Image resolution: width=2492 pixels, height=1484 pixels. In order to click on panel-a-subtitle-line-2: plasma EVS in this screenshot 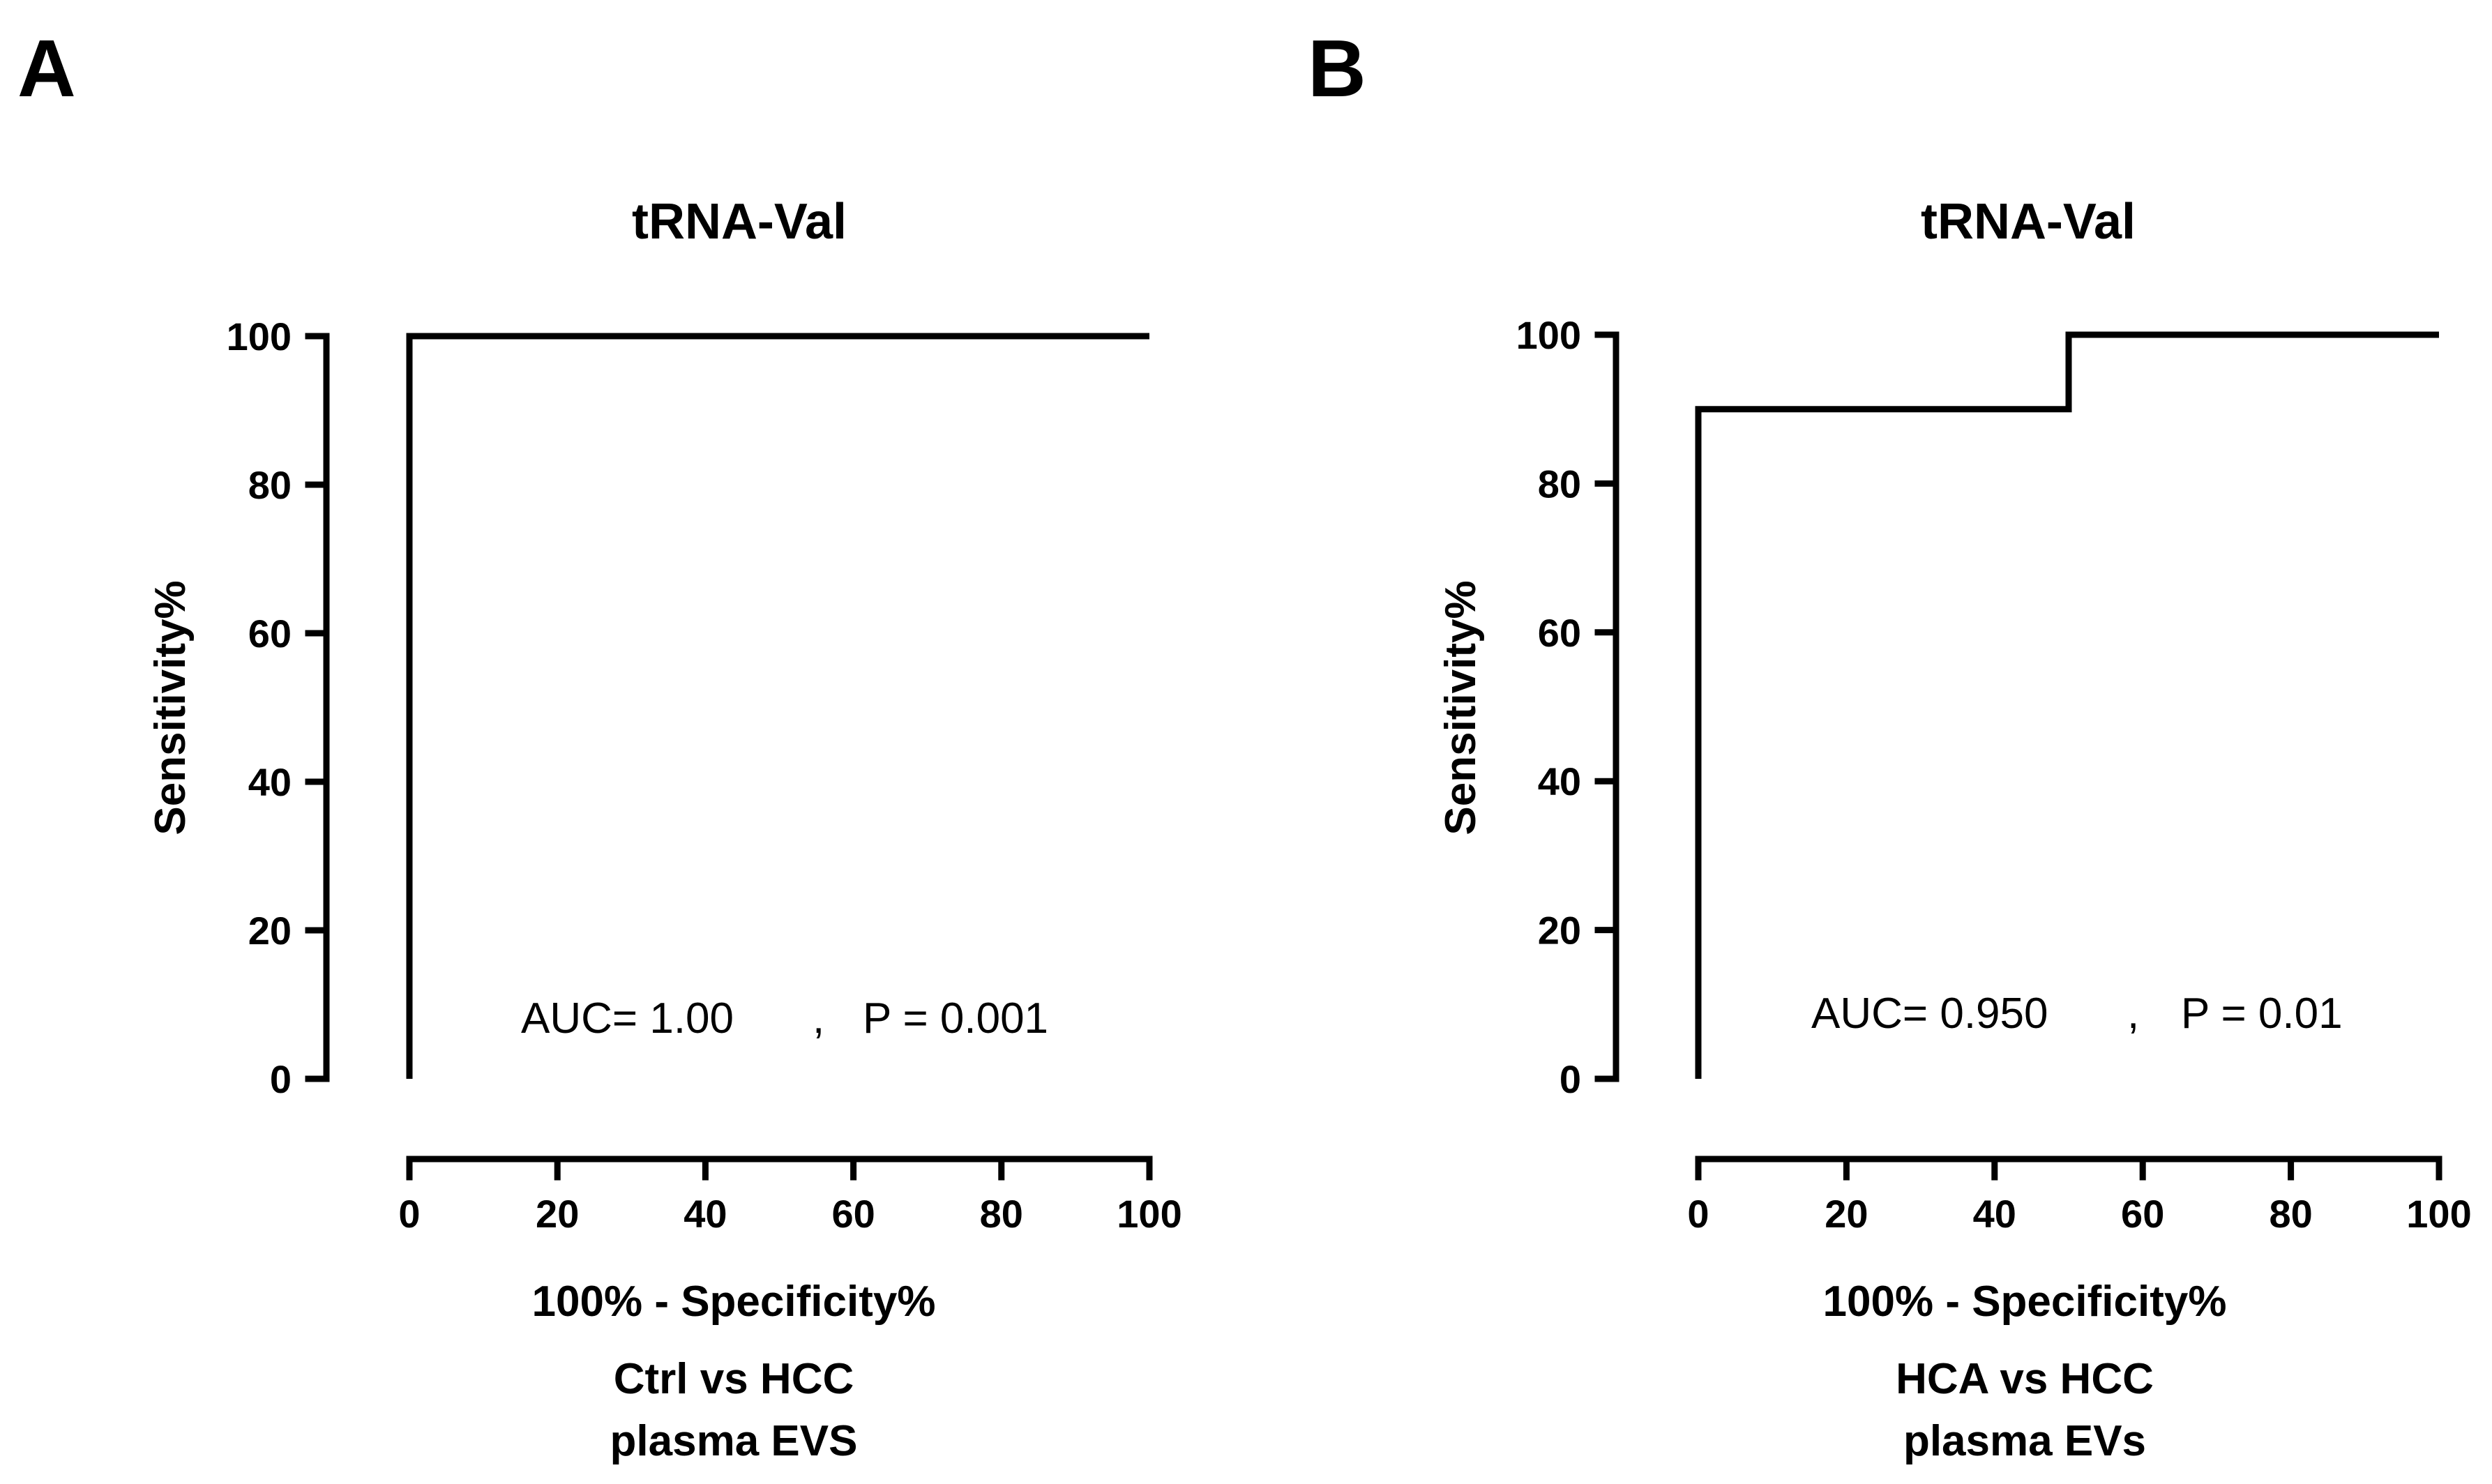, I will do `click(734, 1441)`.